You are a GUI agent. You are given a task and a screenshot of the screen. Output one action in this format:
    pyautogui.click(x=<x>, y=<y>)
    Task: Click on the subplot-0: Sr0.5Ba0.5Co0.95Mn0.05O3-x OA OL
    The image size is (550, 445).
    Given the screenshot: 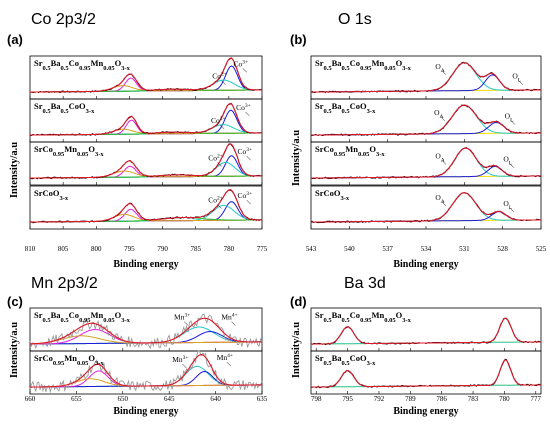 What is the action you would take?
    pyautogui.click(x=426, y=77)
    